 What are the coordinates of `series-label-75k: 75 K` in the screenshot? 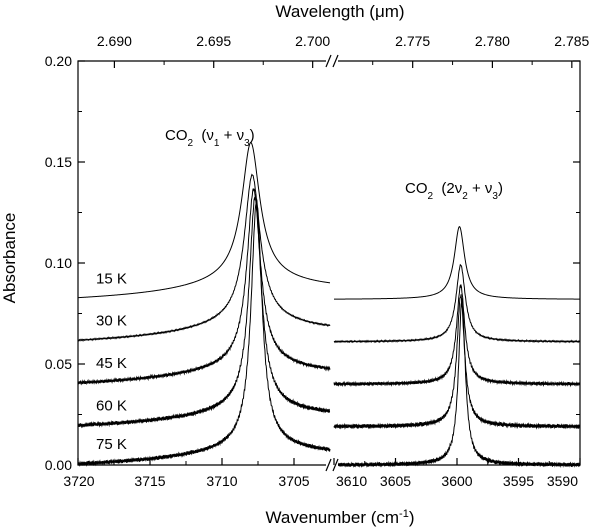 It's located at (111, 444).